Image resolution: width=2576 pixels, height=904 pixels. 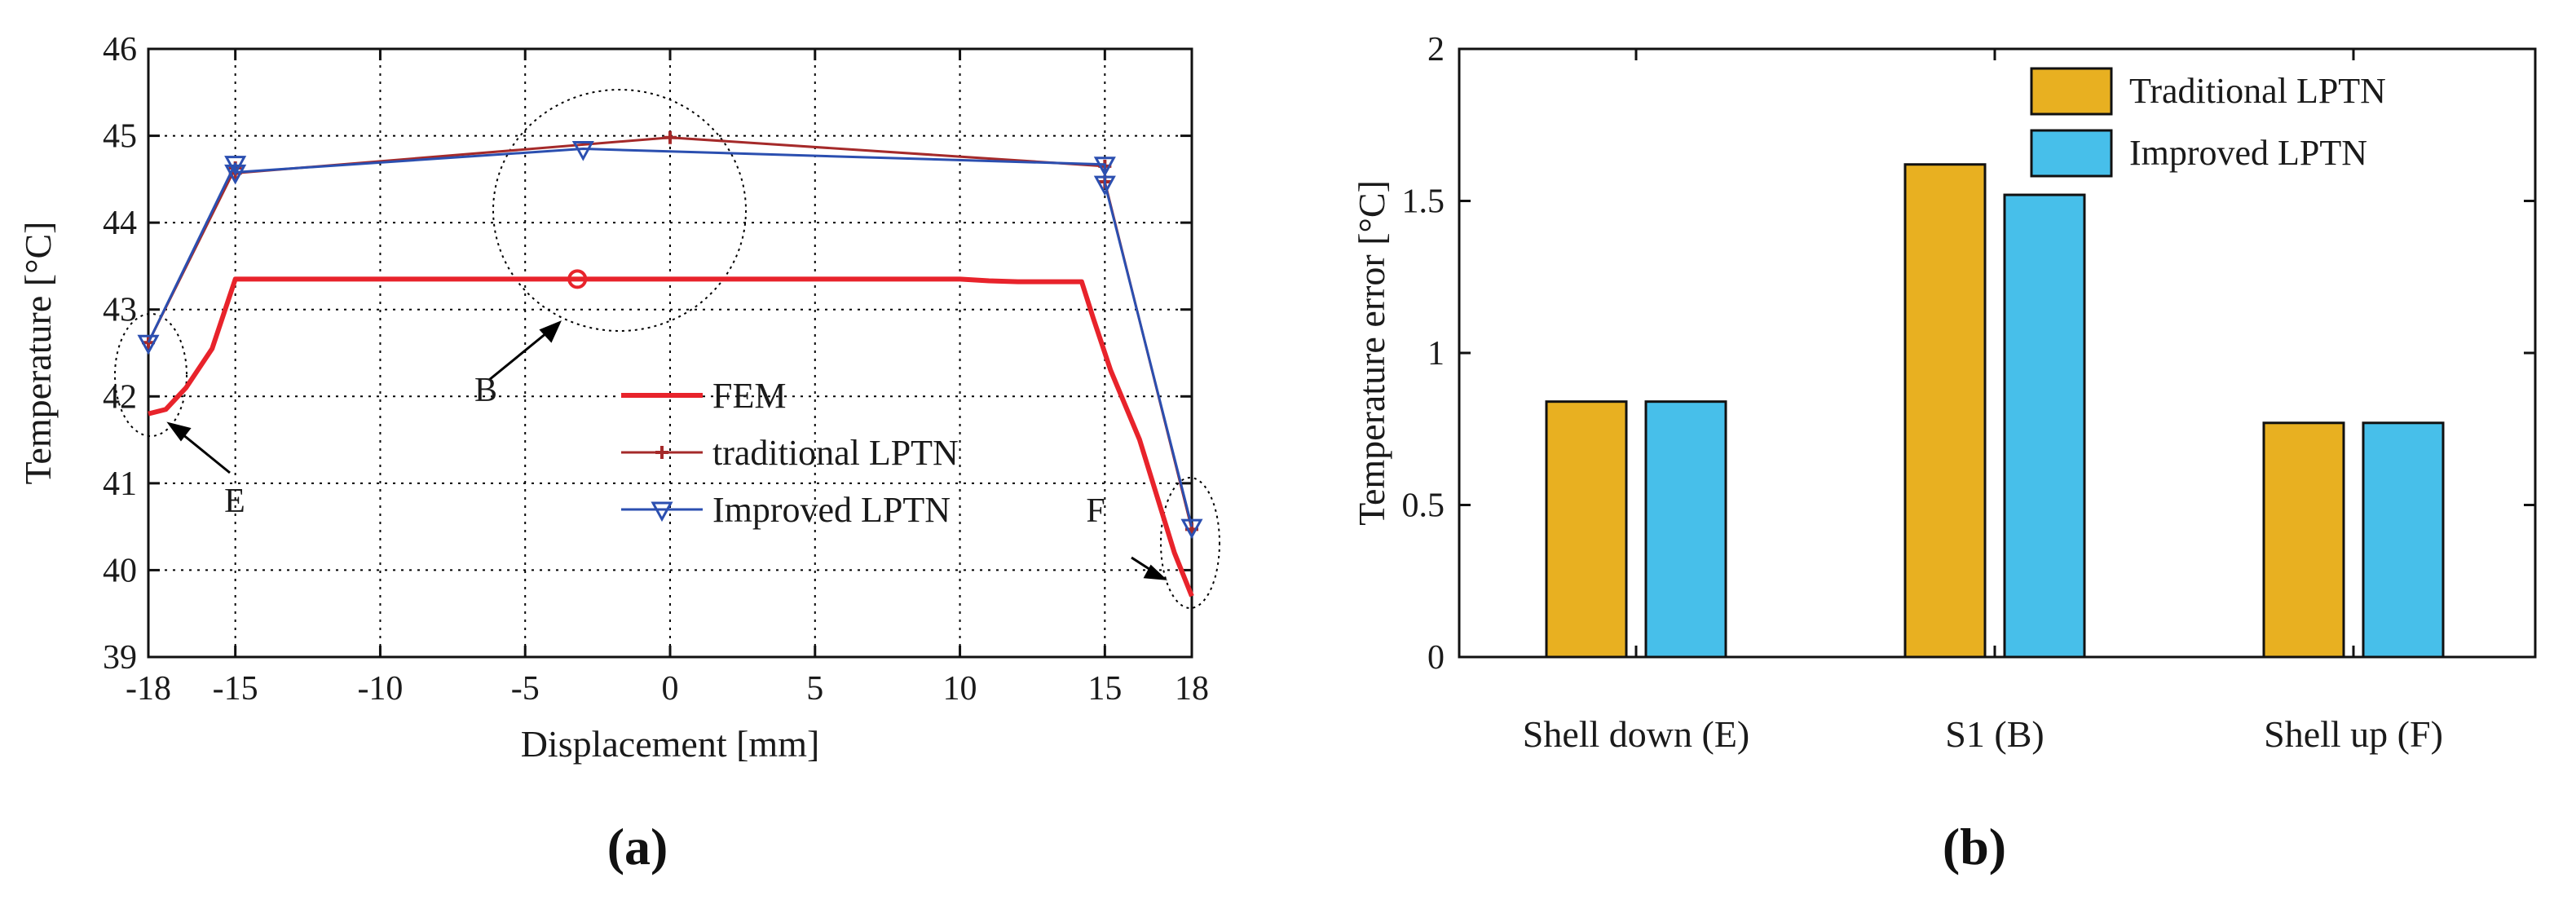 What do you see at coordinates (619, 210) in the screenshot?
I see `annotation-circle-b` at bounding box center [619, 210].